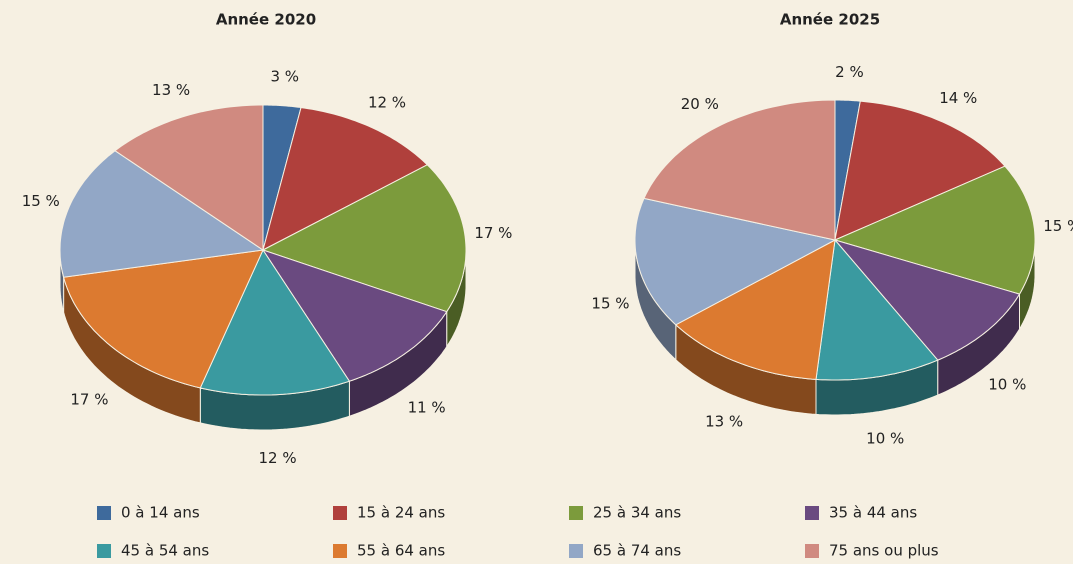  I want to click on data-label: 3 %, so click(284, 76).